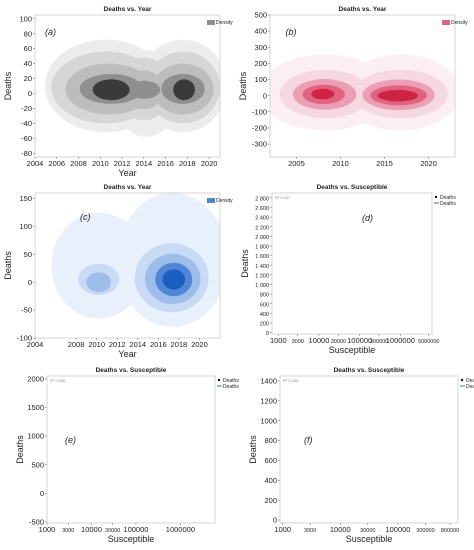 The width and height of the screenshot is (474, 550). I want to click on chart-title-f: Deaths vs. Susceptible, so click(369, 370).